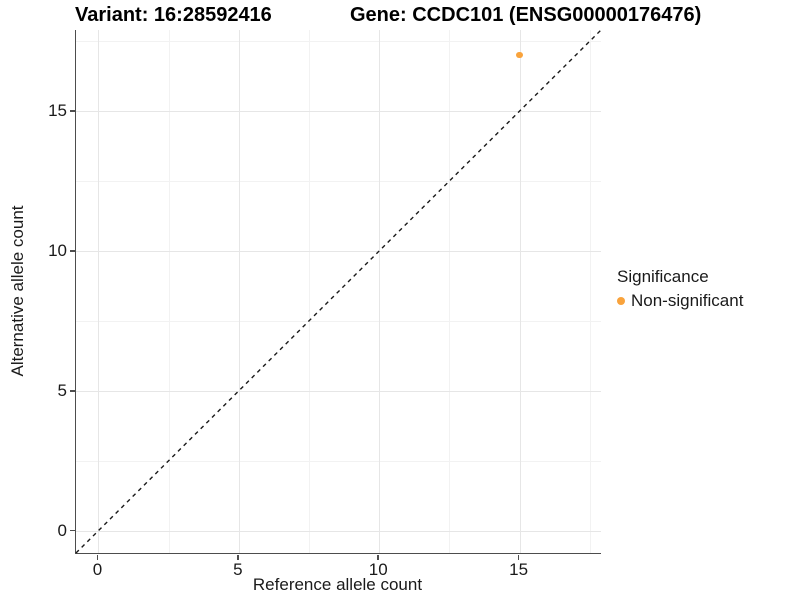 This screenshot has height=600, width=800. What do you see at coordinates (62, 530) in the screenshot?
I see `y-tick-label: 0` at bounding box center [62, 530].